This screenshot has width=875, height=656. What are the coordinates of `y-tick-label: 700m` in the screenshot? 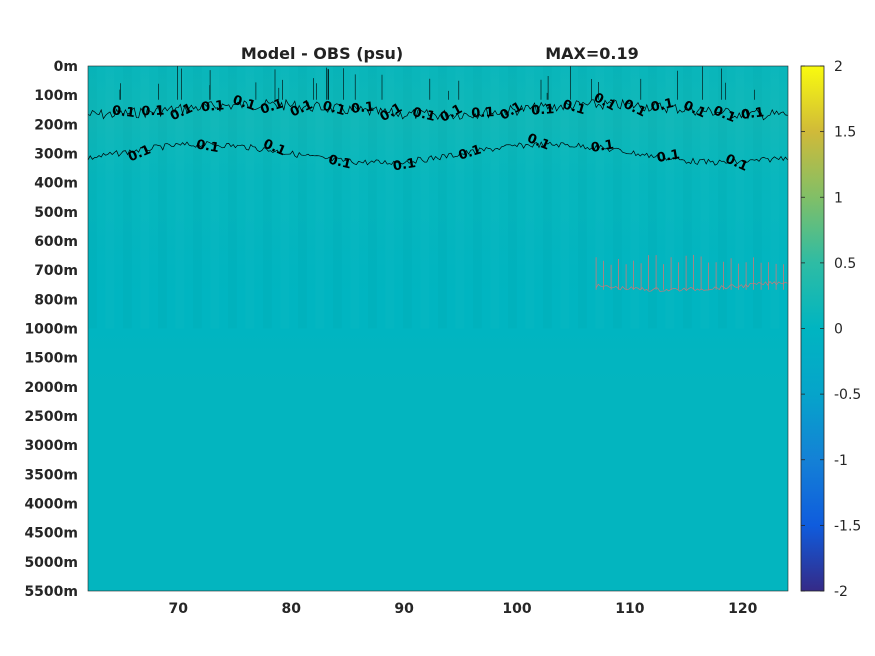 It's located at (56, 271).